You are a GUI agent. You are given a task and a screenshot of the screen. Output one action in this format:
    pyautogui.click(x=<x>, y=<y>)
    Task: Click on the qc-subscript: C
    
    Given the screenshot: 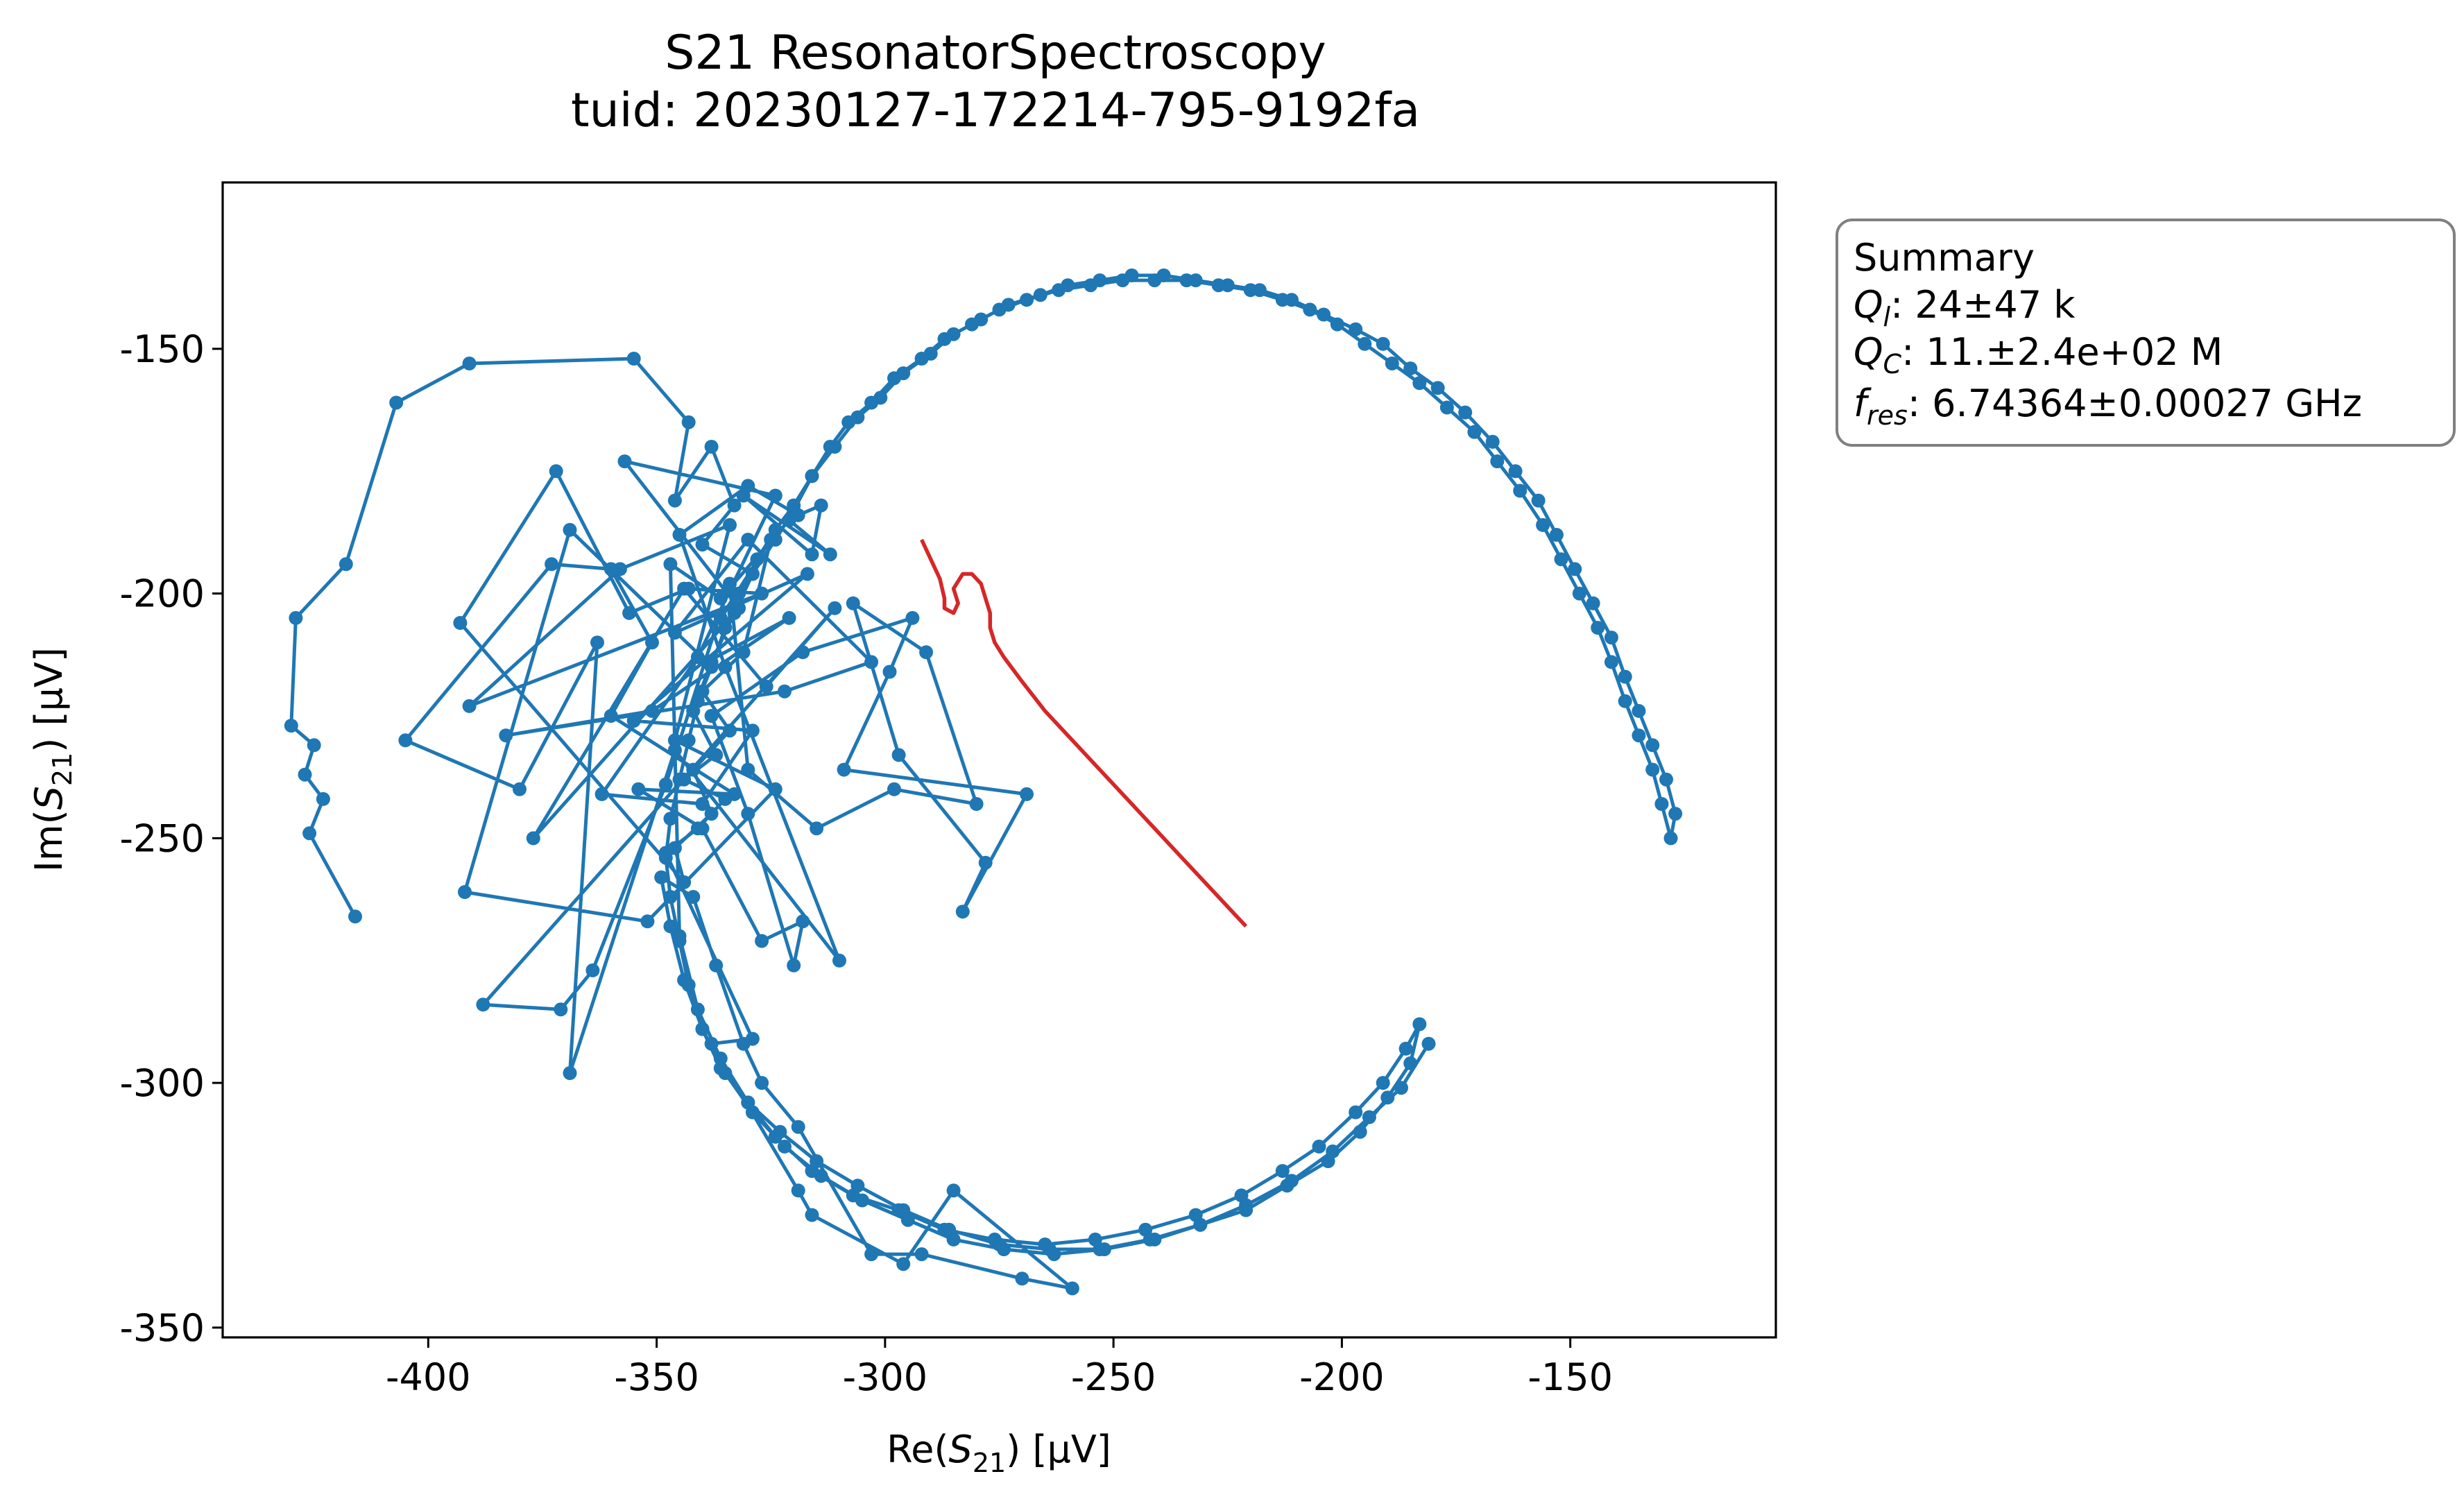 What is the action you would take?
    pyautogui.click(x=1892, y=364)
    